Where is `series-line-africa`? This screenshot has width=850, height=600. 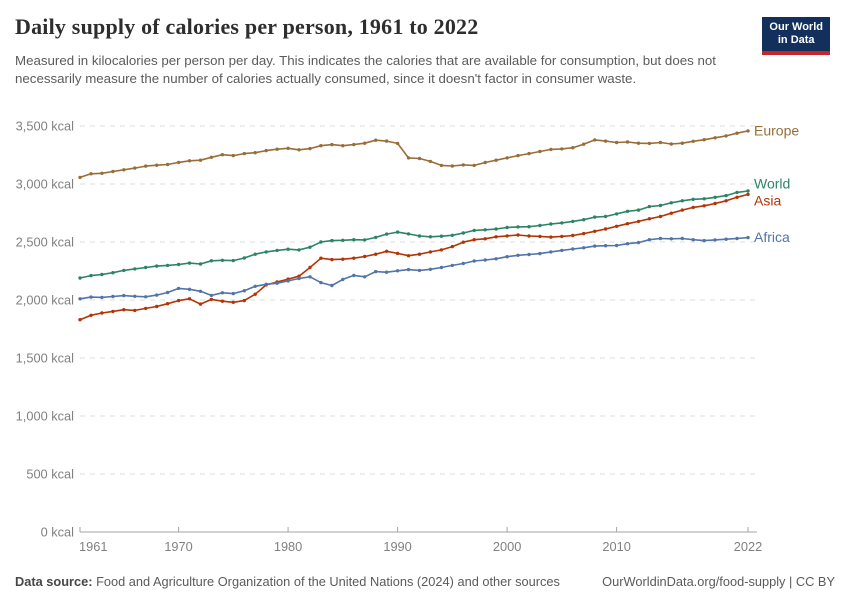 series-line-africa is located at coordinates (414, 268).